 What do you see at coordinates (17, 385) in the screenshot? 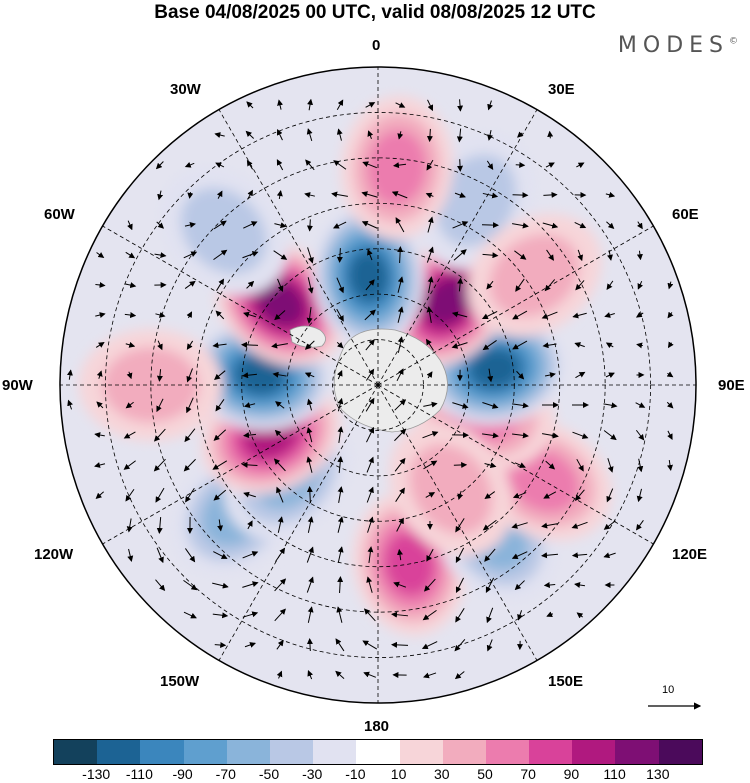
I see `lon-label-90w: 90W` at bounding box center [17, 385].